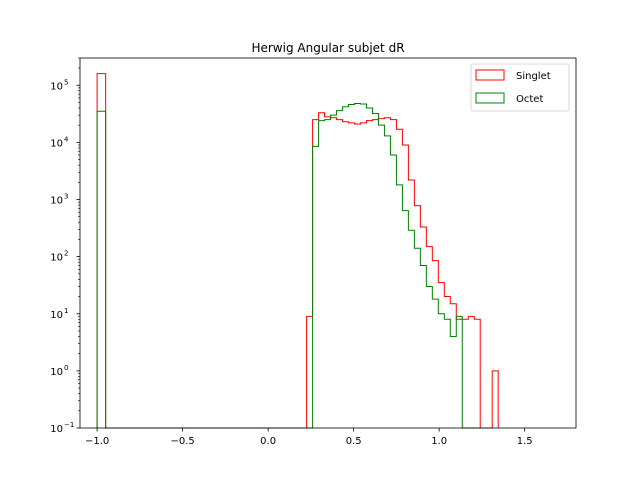 Image resolution: width=640 pixels, height=480 pixels. Describe the element at coordinates (268, 441) in the screenshot. I see `x-tick-label: 0.0` at that location.